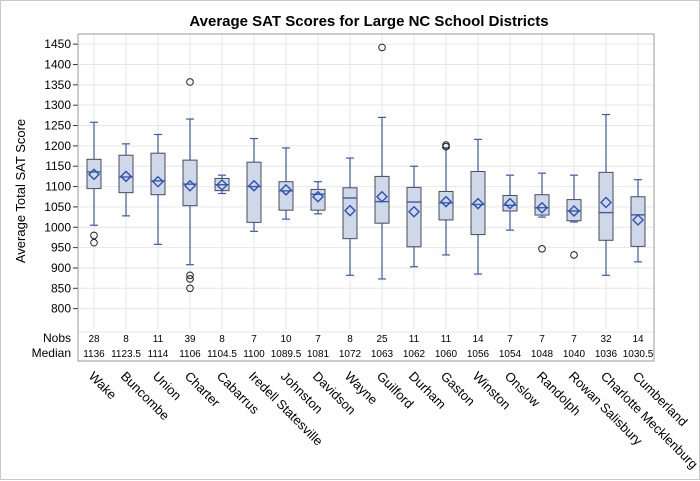 This screenshot has height=481, width=700. I want to click on nobs-row-label: Nobs, so click(57, 338).